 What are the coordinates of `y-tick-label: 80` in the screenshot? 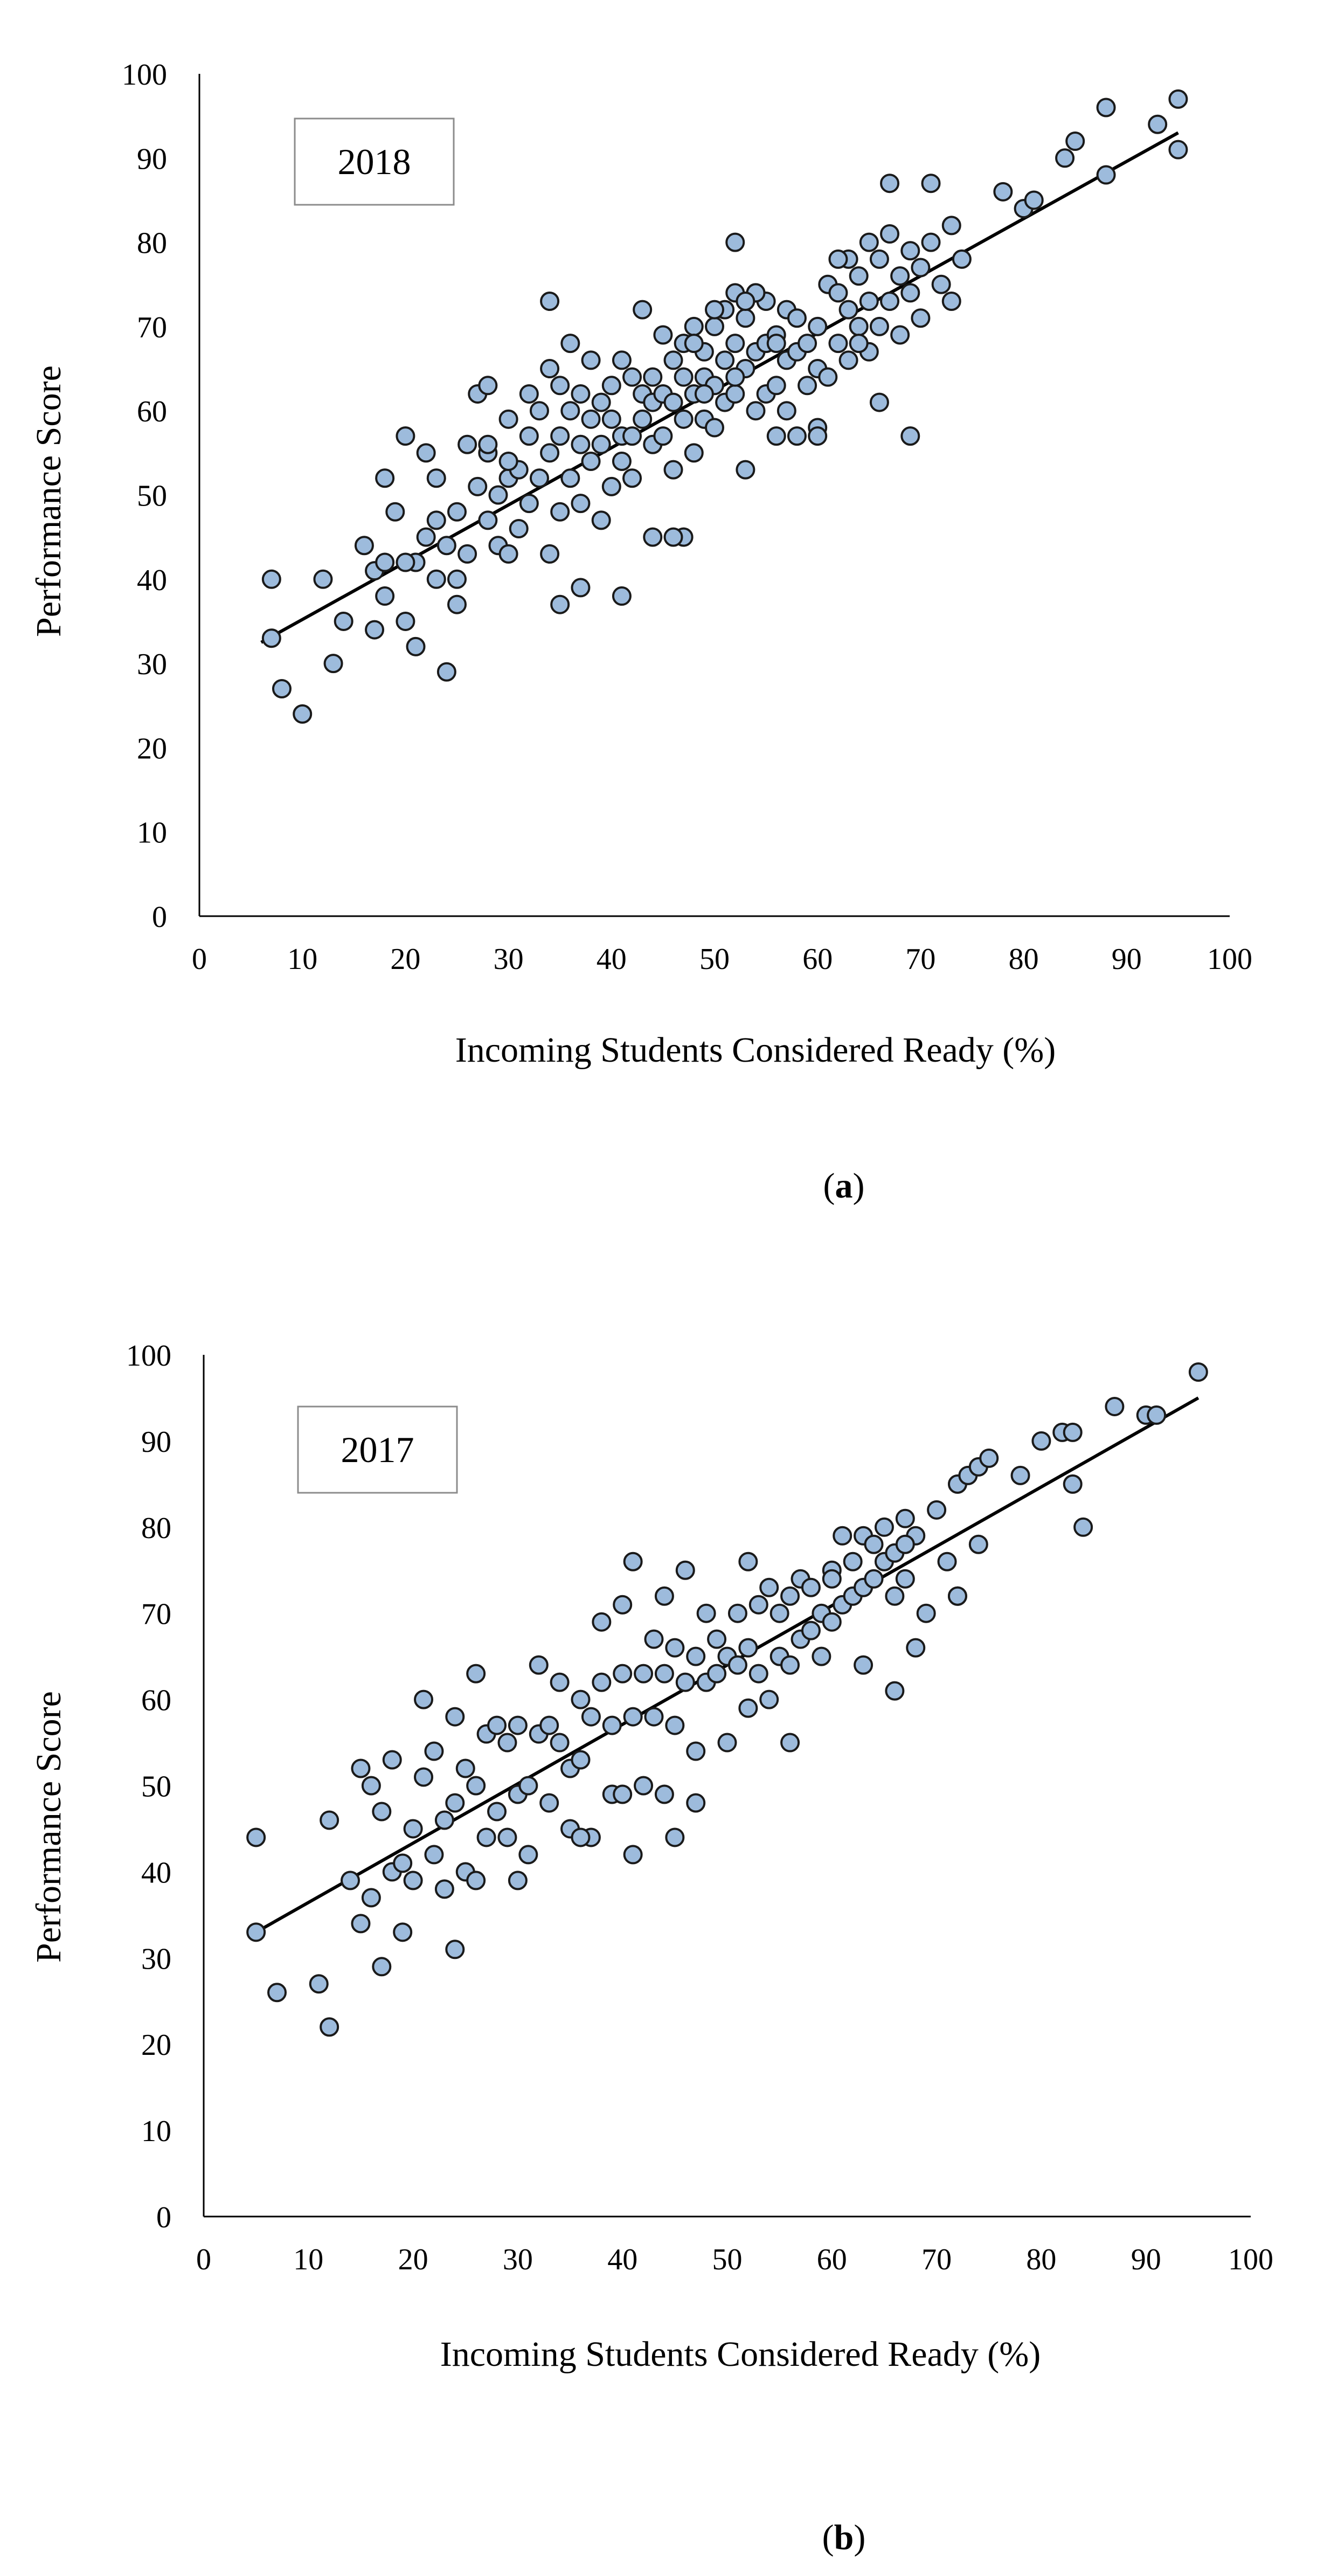 It's located at (156, 1528).